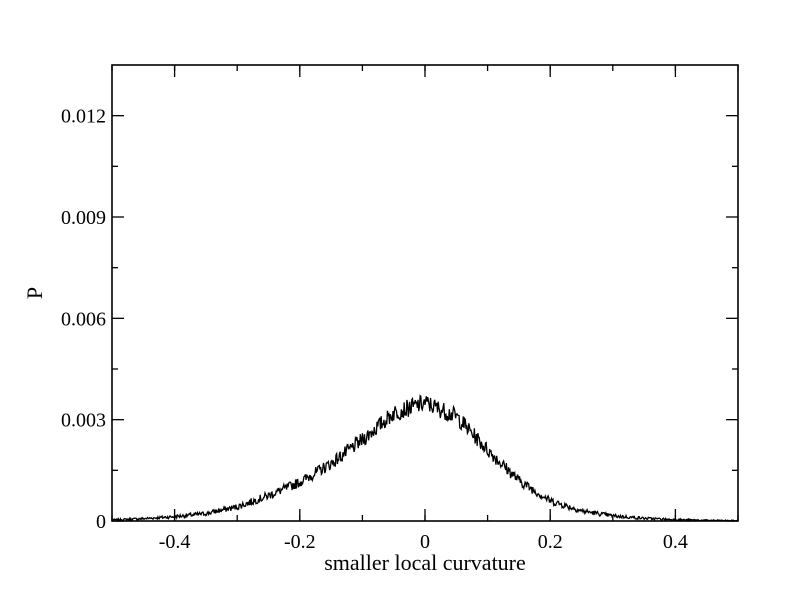  Describe the element at coordinates (300, 542) in the screenshot. I see `x-tick-label: -0.2` at that location.